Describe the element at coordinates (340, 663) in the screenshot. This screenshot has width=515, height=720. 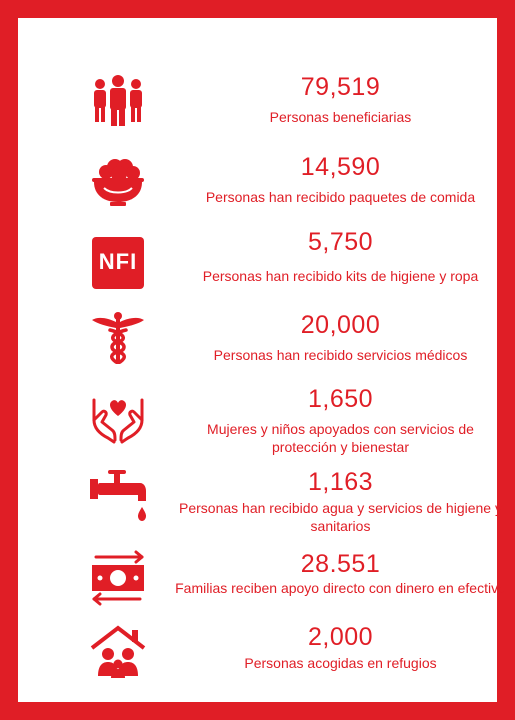
I see `stat-label: Personas acogidas en refugios` at that location.